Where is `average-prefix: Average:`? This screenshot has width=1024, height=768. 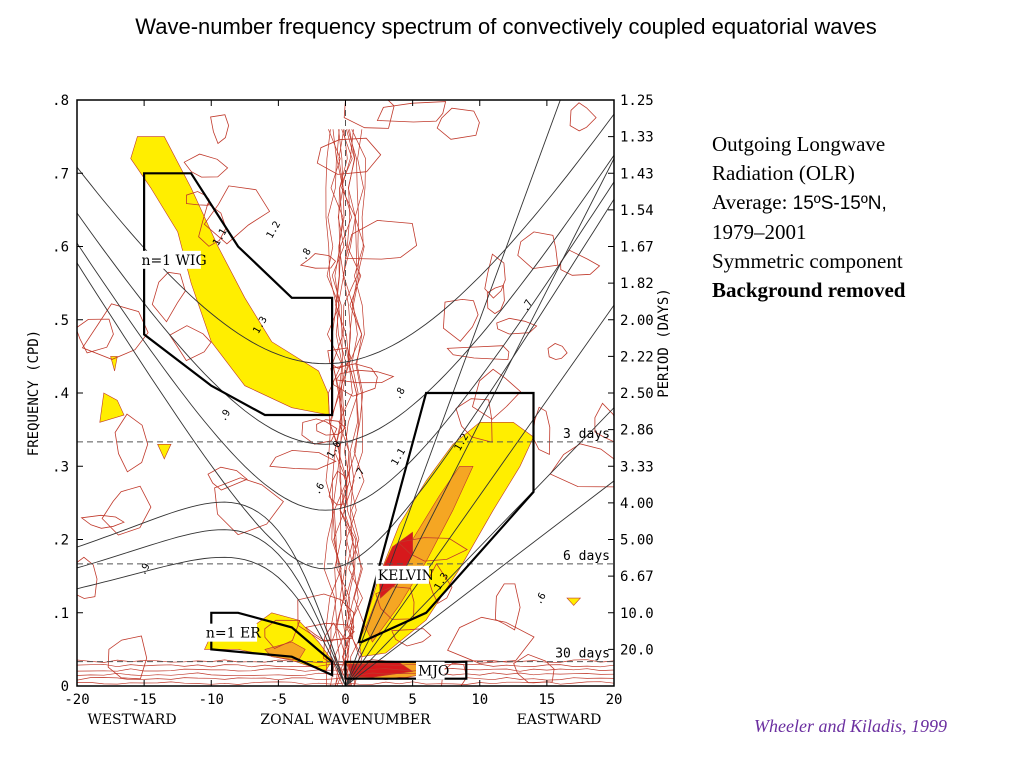
average-prefix: Average: is located at coordinates (752, 202).